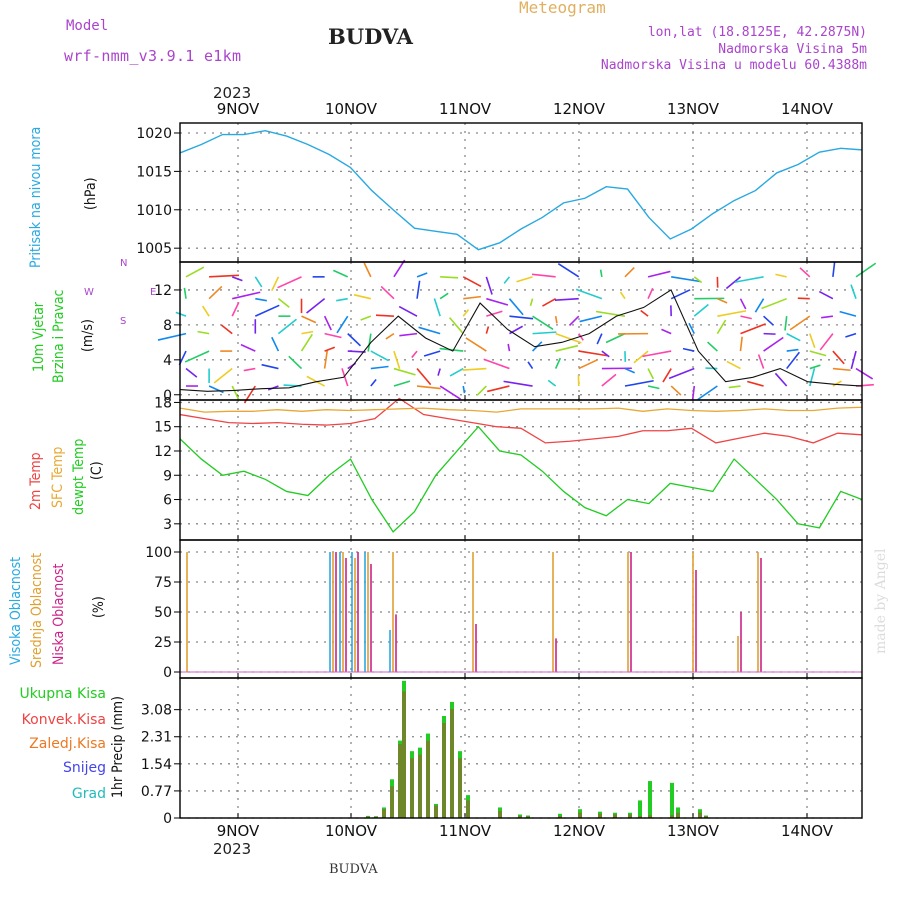 This screenshot has width=900, height=900. I want to click on precip-tick-label: 1.54, so click(156, 765).